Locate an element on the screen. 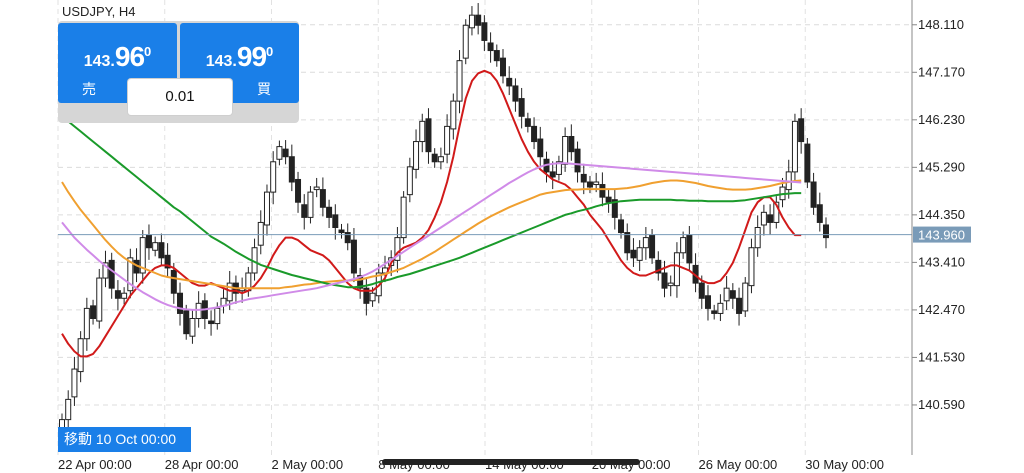 This screenshot has height=473, width=1024. y-tick-label: 143.410 is located at coordinates (941, 261).